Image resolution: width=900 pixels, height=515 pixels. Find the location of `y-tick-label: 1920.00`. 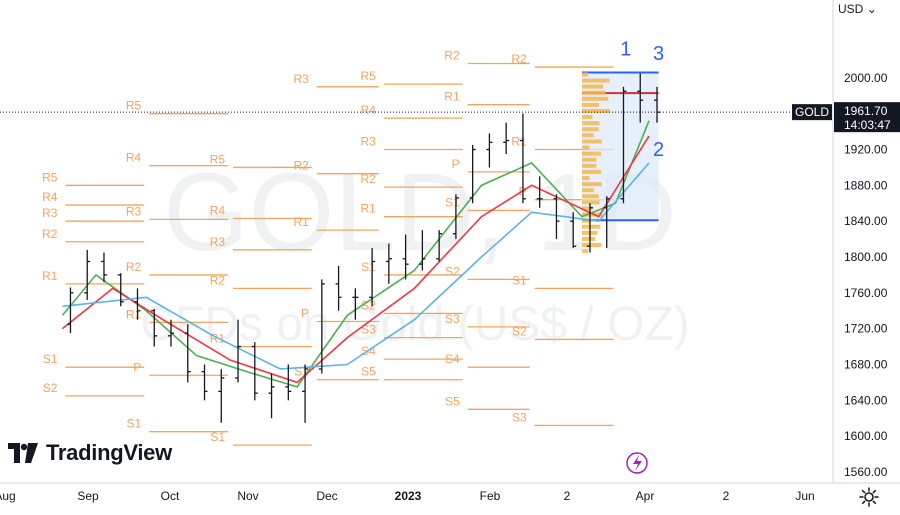

y-tick-label: 1920.00 is located at coordinates (866, 150).